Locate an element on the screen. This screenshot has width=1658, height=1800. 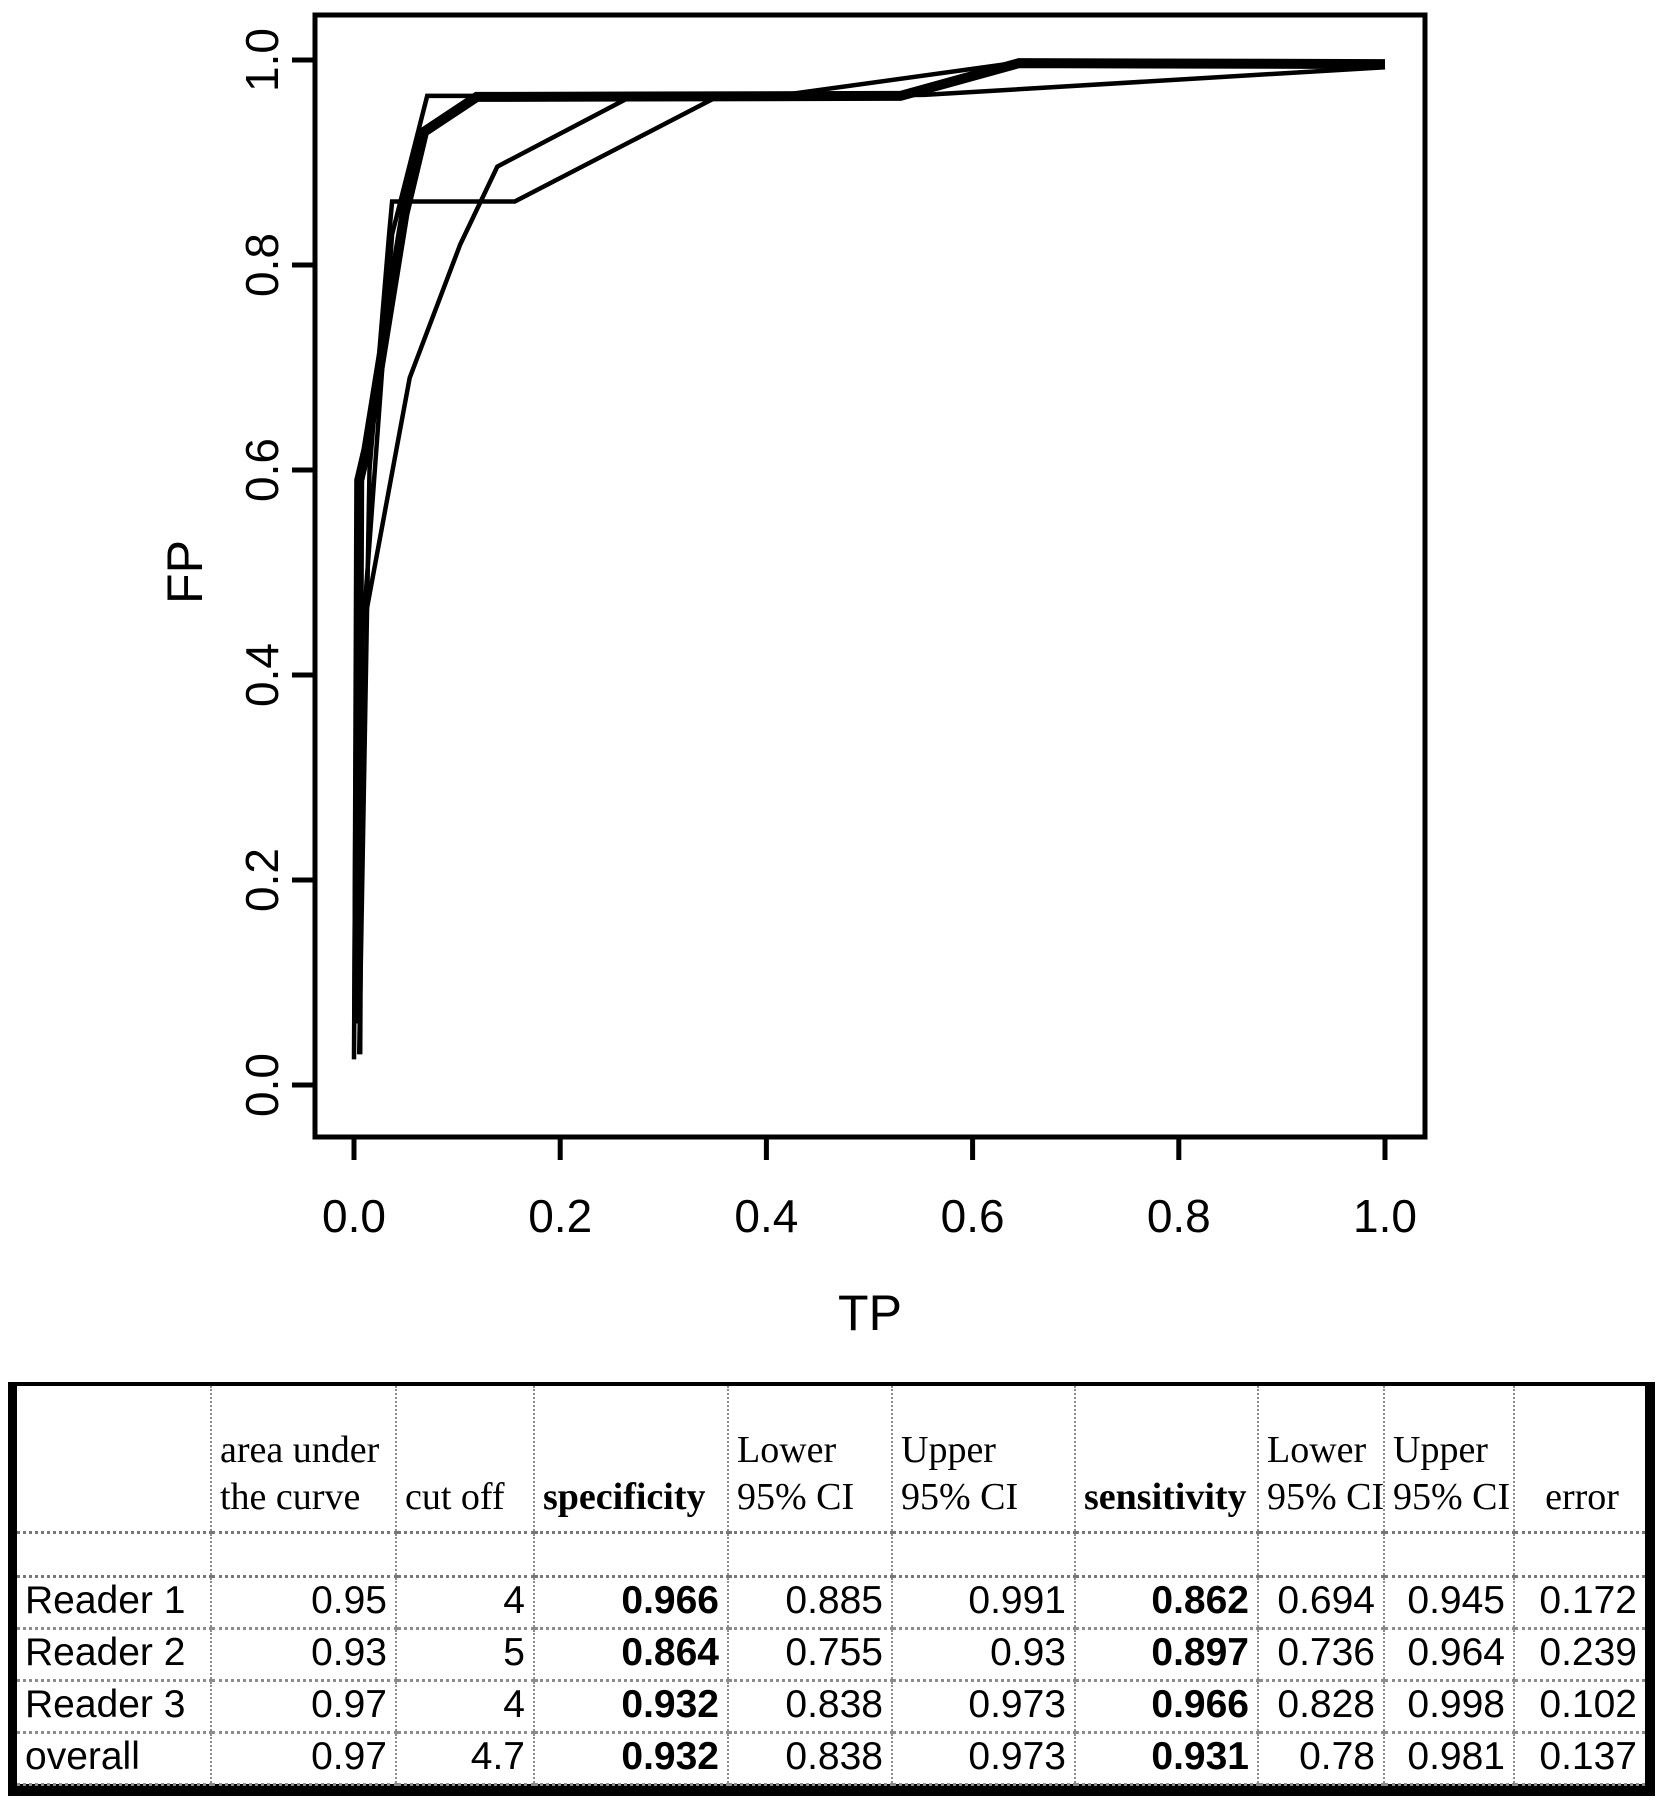
column-header-line: error is located at coordinates (1582, 1496).